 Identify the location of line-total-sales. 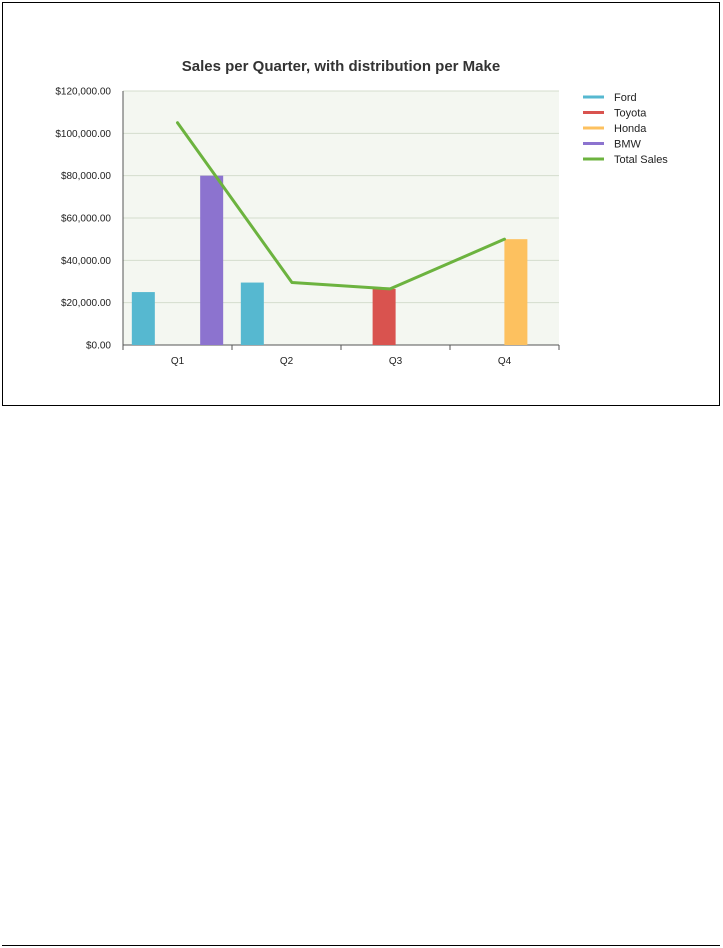
(341, 206).